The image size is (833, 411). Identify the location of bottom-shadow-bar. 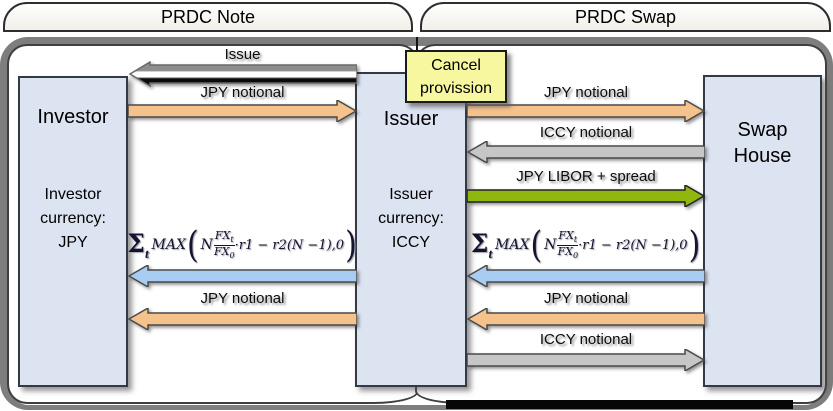
(619, 404).